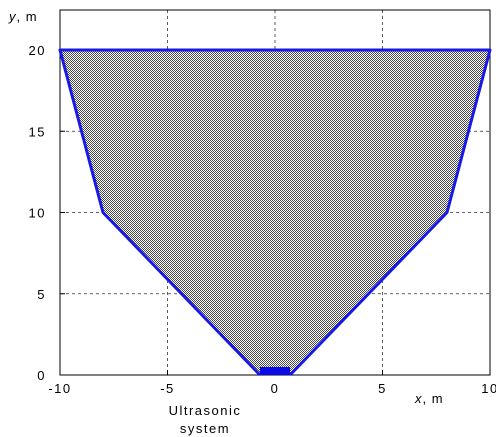  What do you see at coordinates (418, 398) in the screenshot?
I see `x-axis-var: x` at bounding box center [418, 398].